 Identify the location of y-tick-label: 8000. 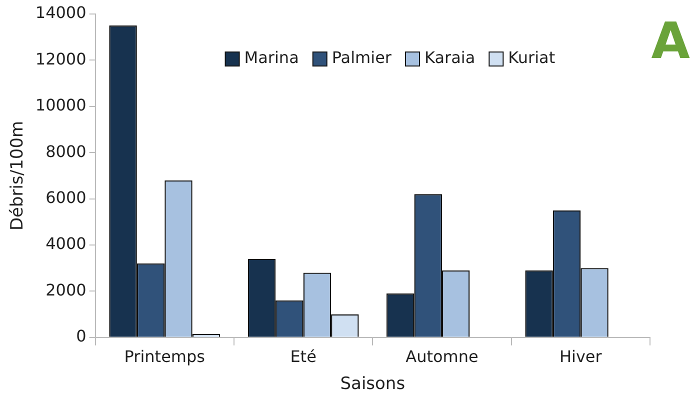
(66, 151).